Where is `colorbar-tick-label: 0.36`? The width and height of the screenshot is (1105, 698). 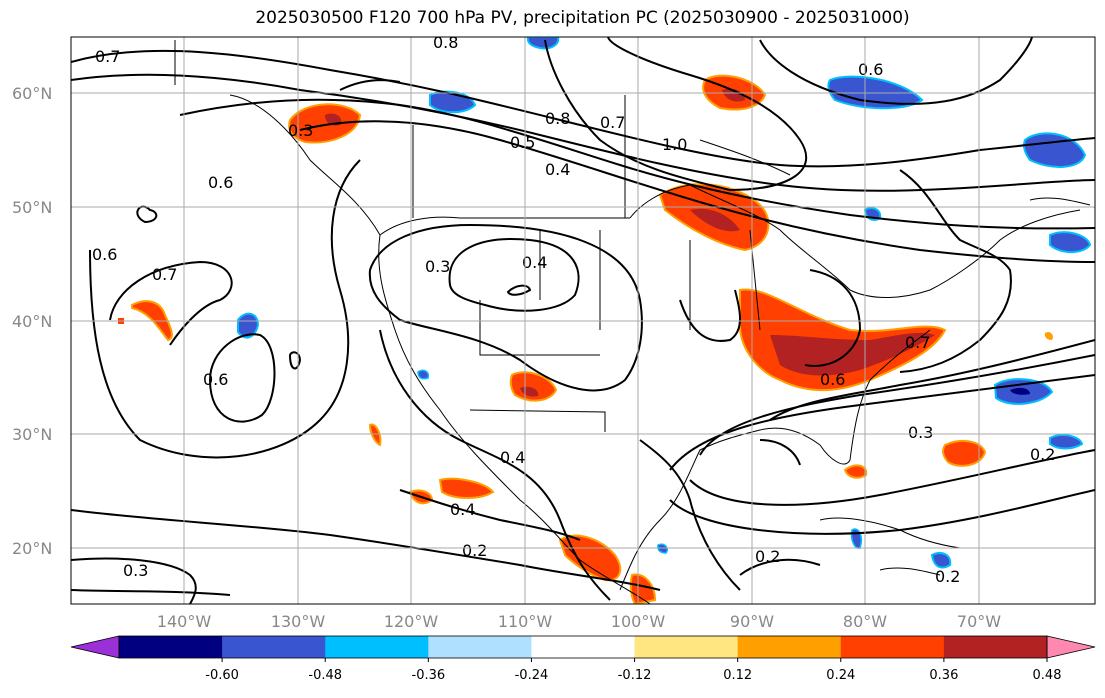 colorbar-tick-label: 0.36 is located at coordinates (943, 675).